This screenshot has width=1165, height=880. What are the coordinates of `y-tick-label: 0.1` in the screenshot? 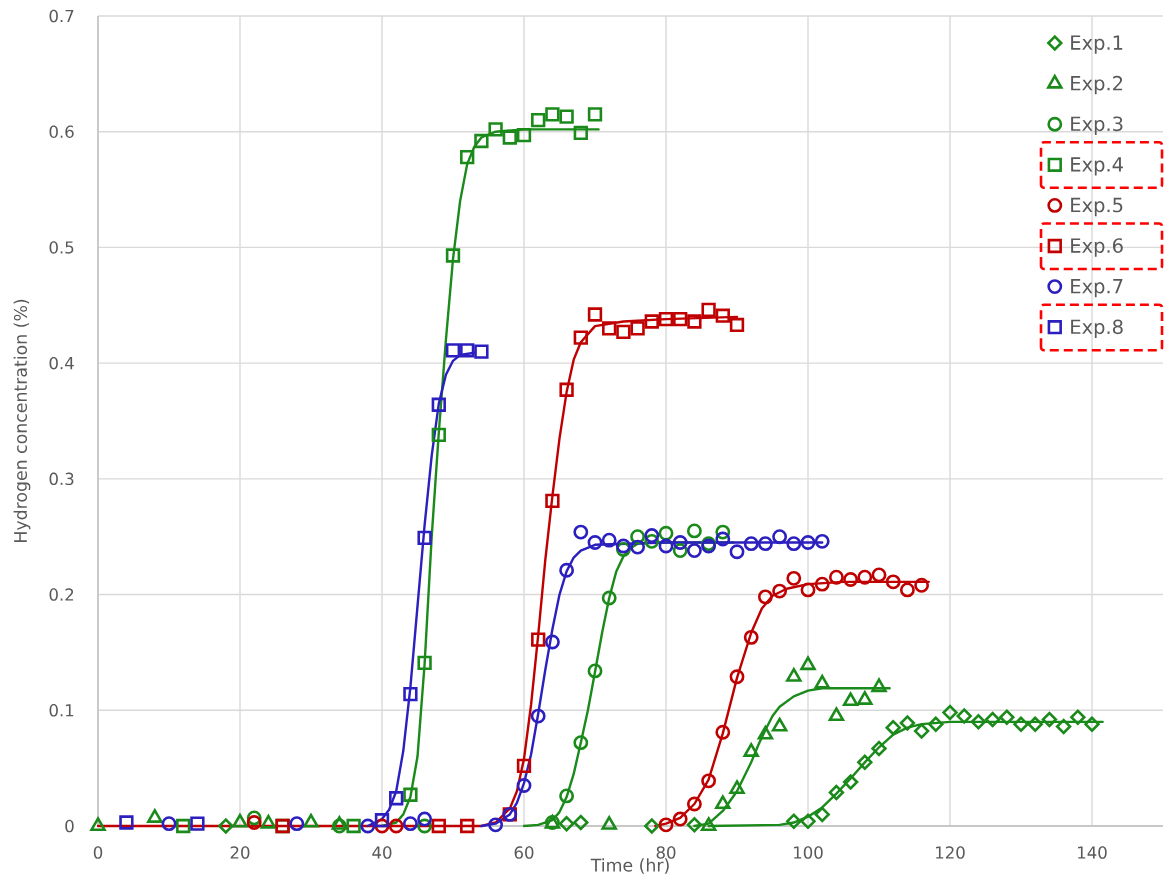 It's located at (61, 710).